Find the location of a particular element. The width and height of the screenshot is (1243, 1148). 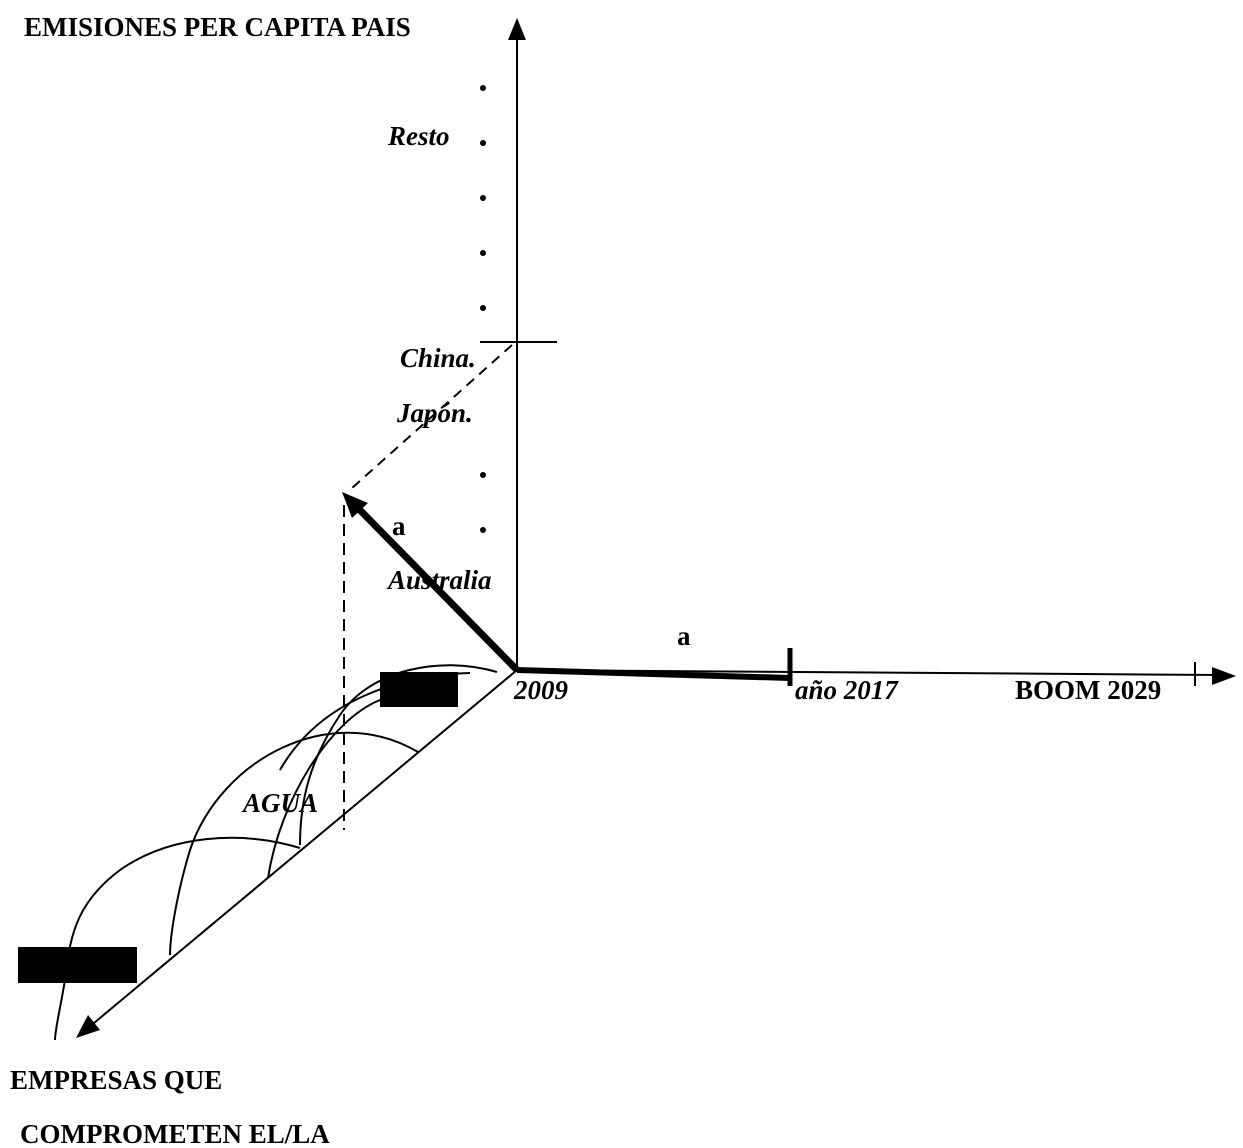

region-label: AGUA is located at coordinates (279, 803).